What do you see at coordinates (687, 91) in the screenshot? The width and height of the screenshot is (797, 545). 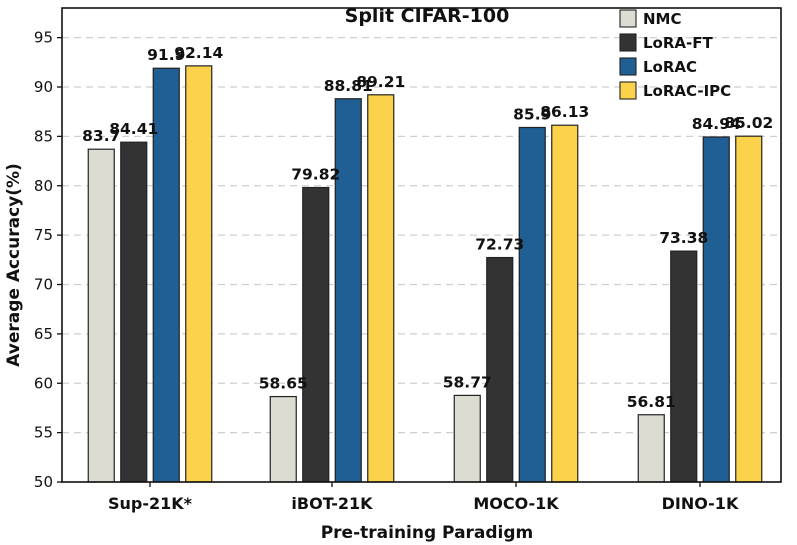 I see `legend-label-lorac-ipc: LoRAC-IPC` at bounding box center [687, 91].